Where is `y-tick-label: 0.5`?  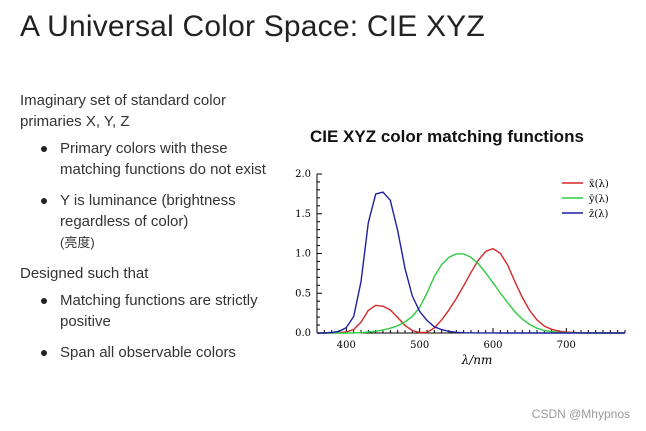
y-tick-label: 0.5 is located at coordinates (303, 293).